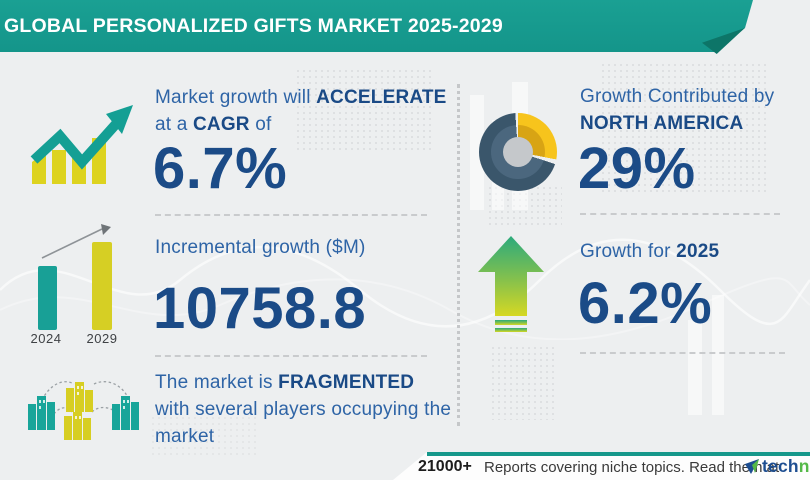  What do you see at coordinates (217, 382) in the screenshot?
I see `fragmented-lead-text: The market is` at bounding box center [217, 382].